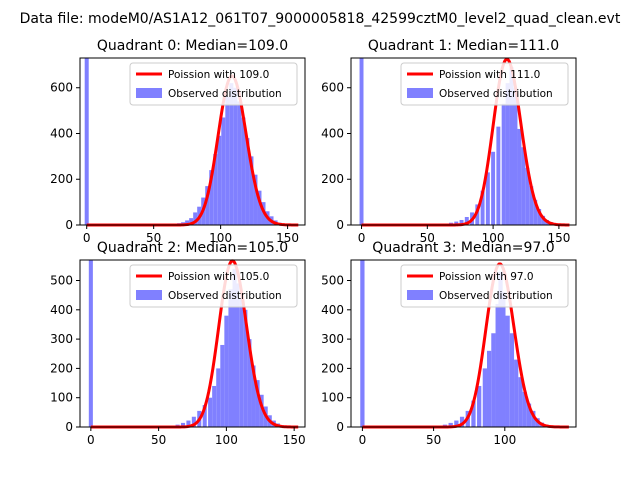 Image resolution: width=640 pixels, height=480 pixels. What do you see at coordinates (332, 398) in the screenshot?
I see `y-tick-label: 100` at bounding box center [332, 398].